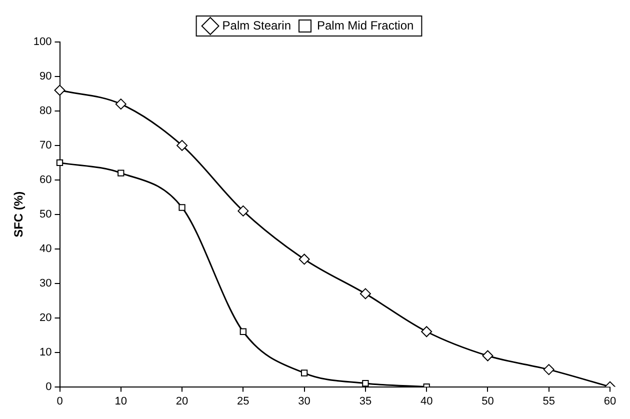 This screenshot has height=419, width=630. What do you see at coordinates (365, 25) in the screenshot?
I see `legend-label: Palm Mid Fraction` at bounding box center [365, 25].